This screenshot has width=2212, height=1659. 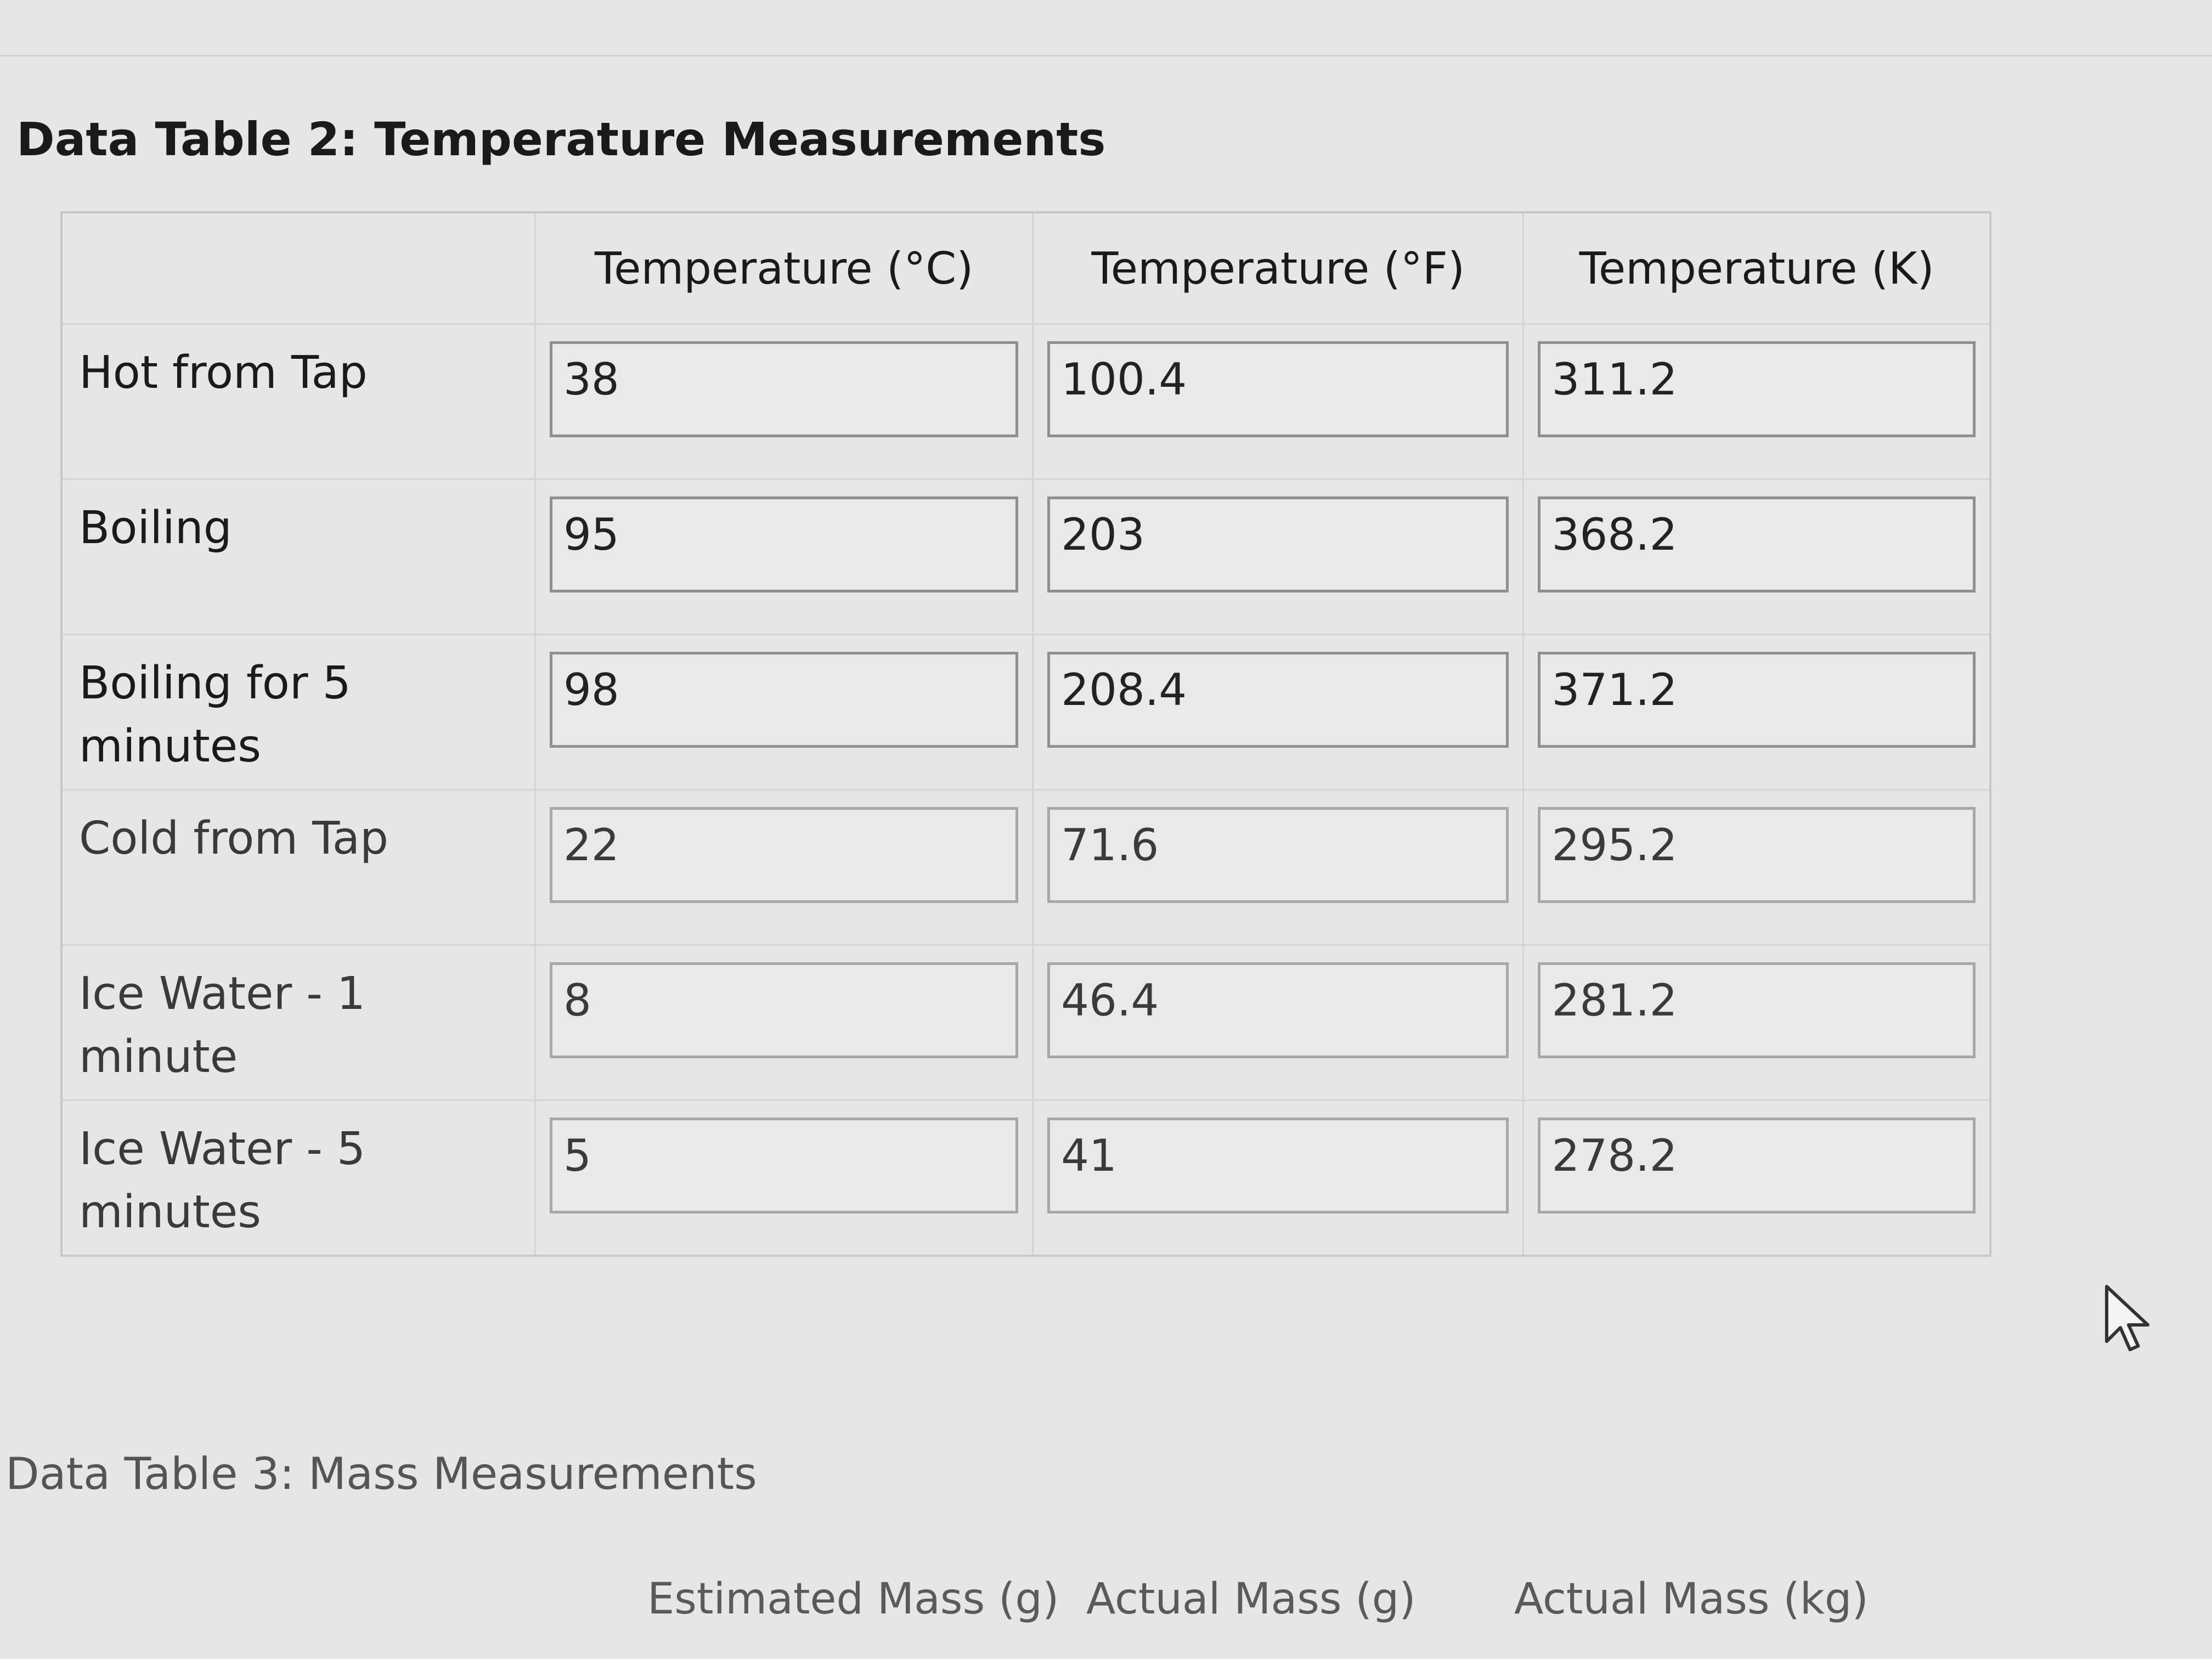 What do you see at coordinates (298, 268) in the screenshot?
I see `header-corner` at bounding box center [298, 268].